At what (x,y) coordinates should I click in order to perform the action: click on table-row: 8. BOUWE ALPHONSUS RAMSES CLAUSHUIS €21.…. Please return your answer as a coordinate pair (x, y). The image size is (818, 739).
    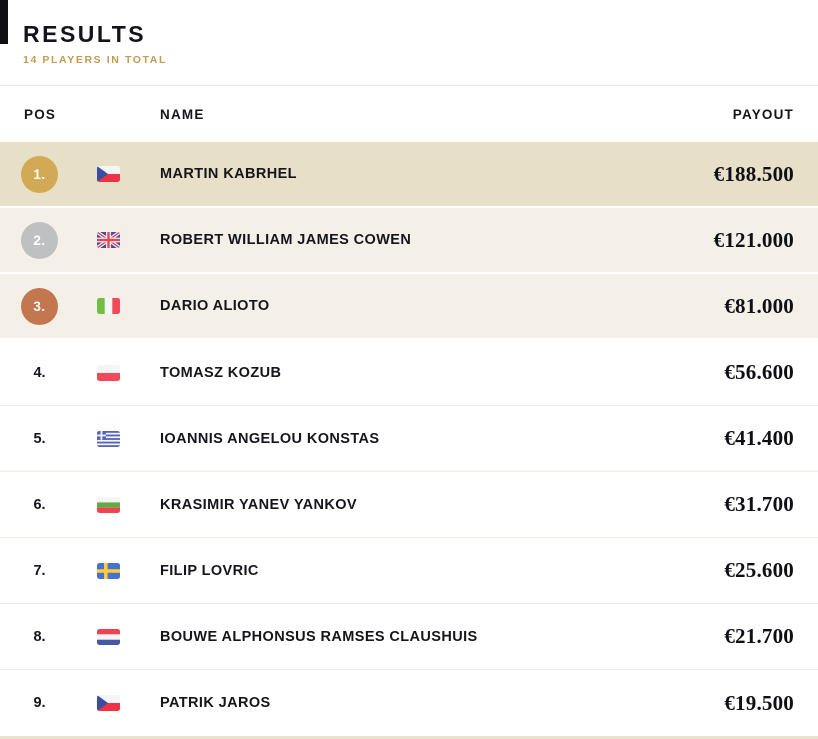
    Looking at the image, I should click on (409, 637).